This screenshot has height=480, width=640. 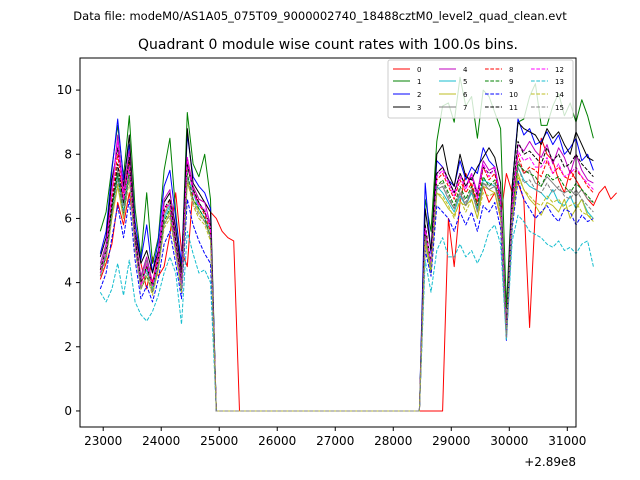 What do you see at coordinates (550, 462) in the screenshot?
I see `x-axis-offset-label: +2.89e8` at bounding box center [550, 462].